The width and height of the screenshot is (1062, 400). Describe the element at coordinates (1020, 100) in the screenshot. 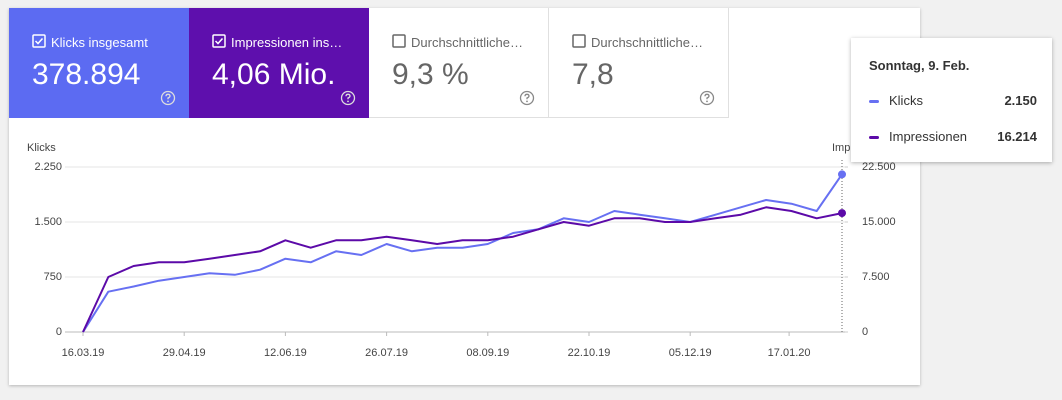

I see `tooltip-value: 2.150` at that location.